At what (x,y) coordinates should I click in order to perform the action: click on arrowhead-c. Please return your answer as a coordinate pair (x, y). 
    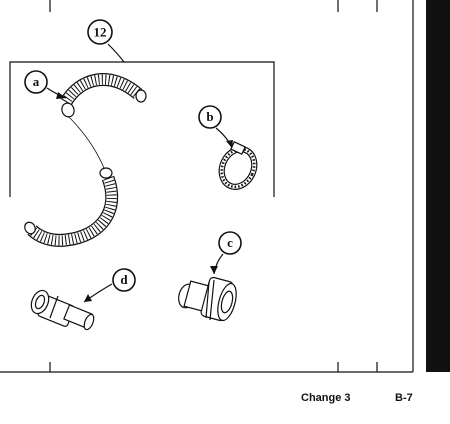
    Looking at the image, I should click on (214, 270).